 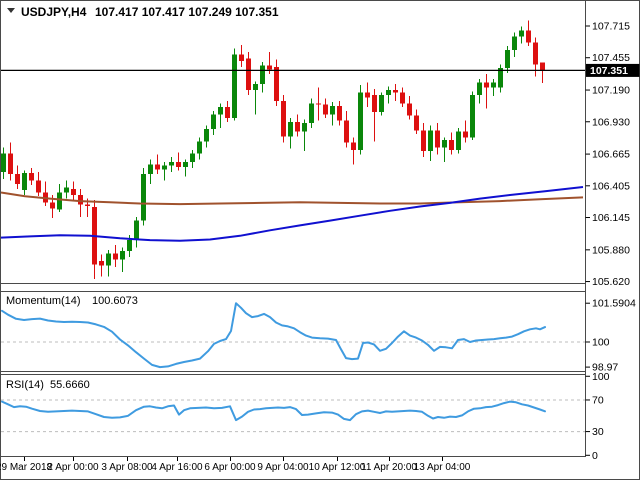 What do you see at coordinates (598, 400) in the screenshot?
I see `axis-tick-label: 70` at bounding box center [598, 400].